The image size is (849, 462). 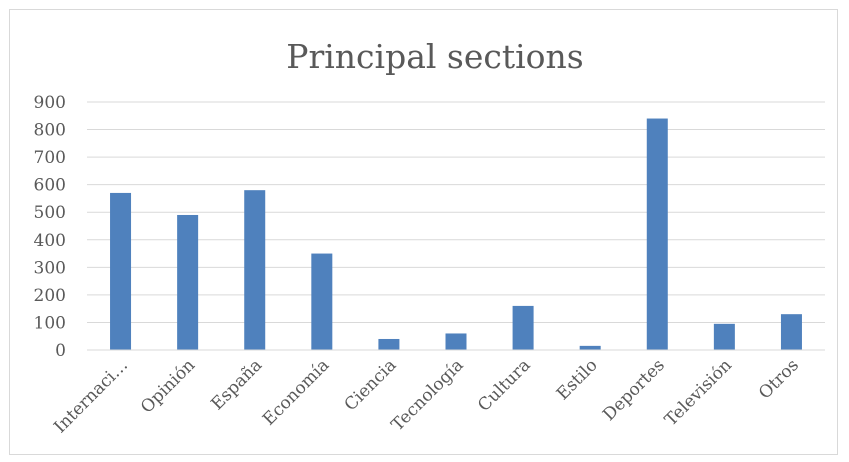 I want to click on x-tick-label: España, so click(x=236, y=384).